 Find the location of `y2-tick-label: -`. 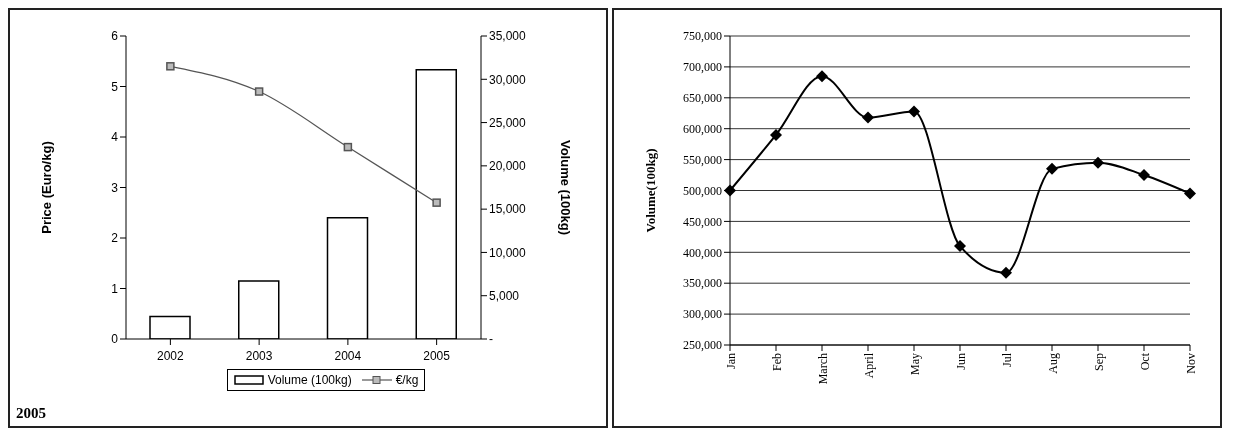

y2-tick-label: - is located at coordinates (491, 339).